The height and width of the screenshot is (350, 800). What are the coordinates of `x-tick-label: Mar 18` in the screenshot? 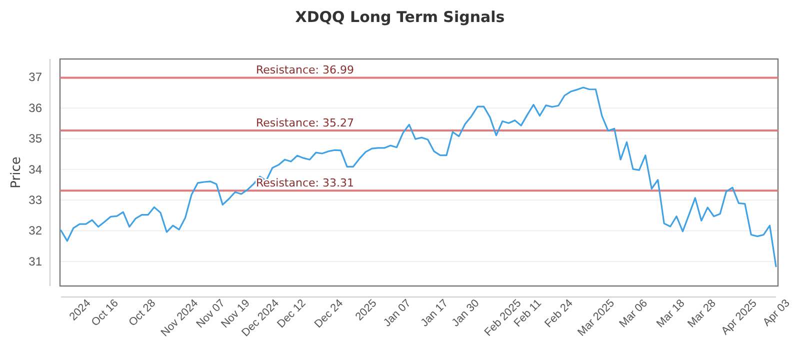 It's located at (671, 313).